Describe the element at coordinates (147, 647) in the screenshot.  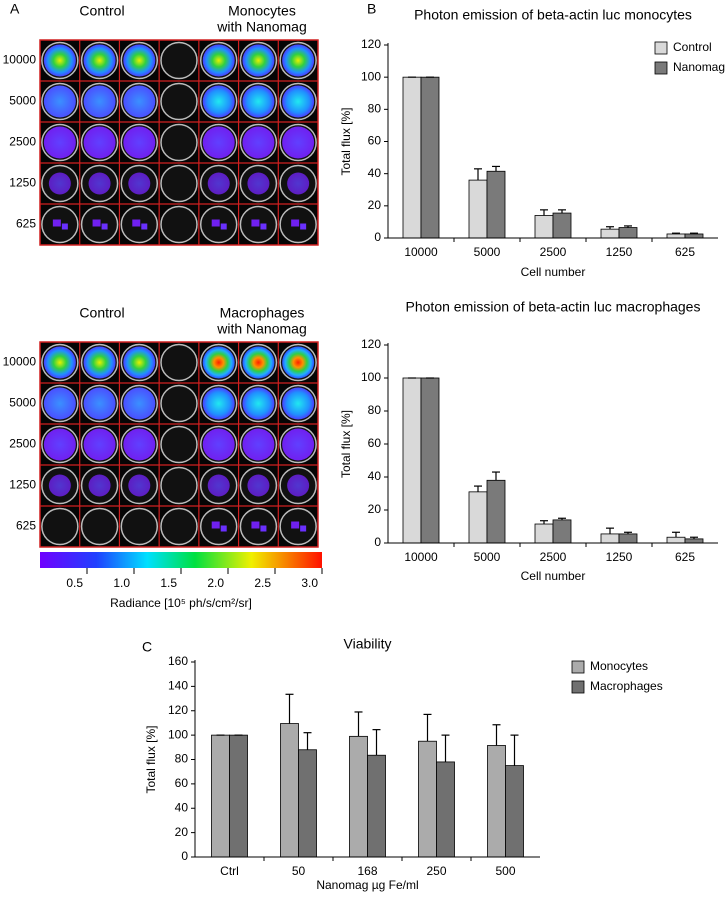
I see `panel-label: C` at that location.